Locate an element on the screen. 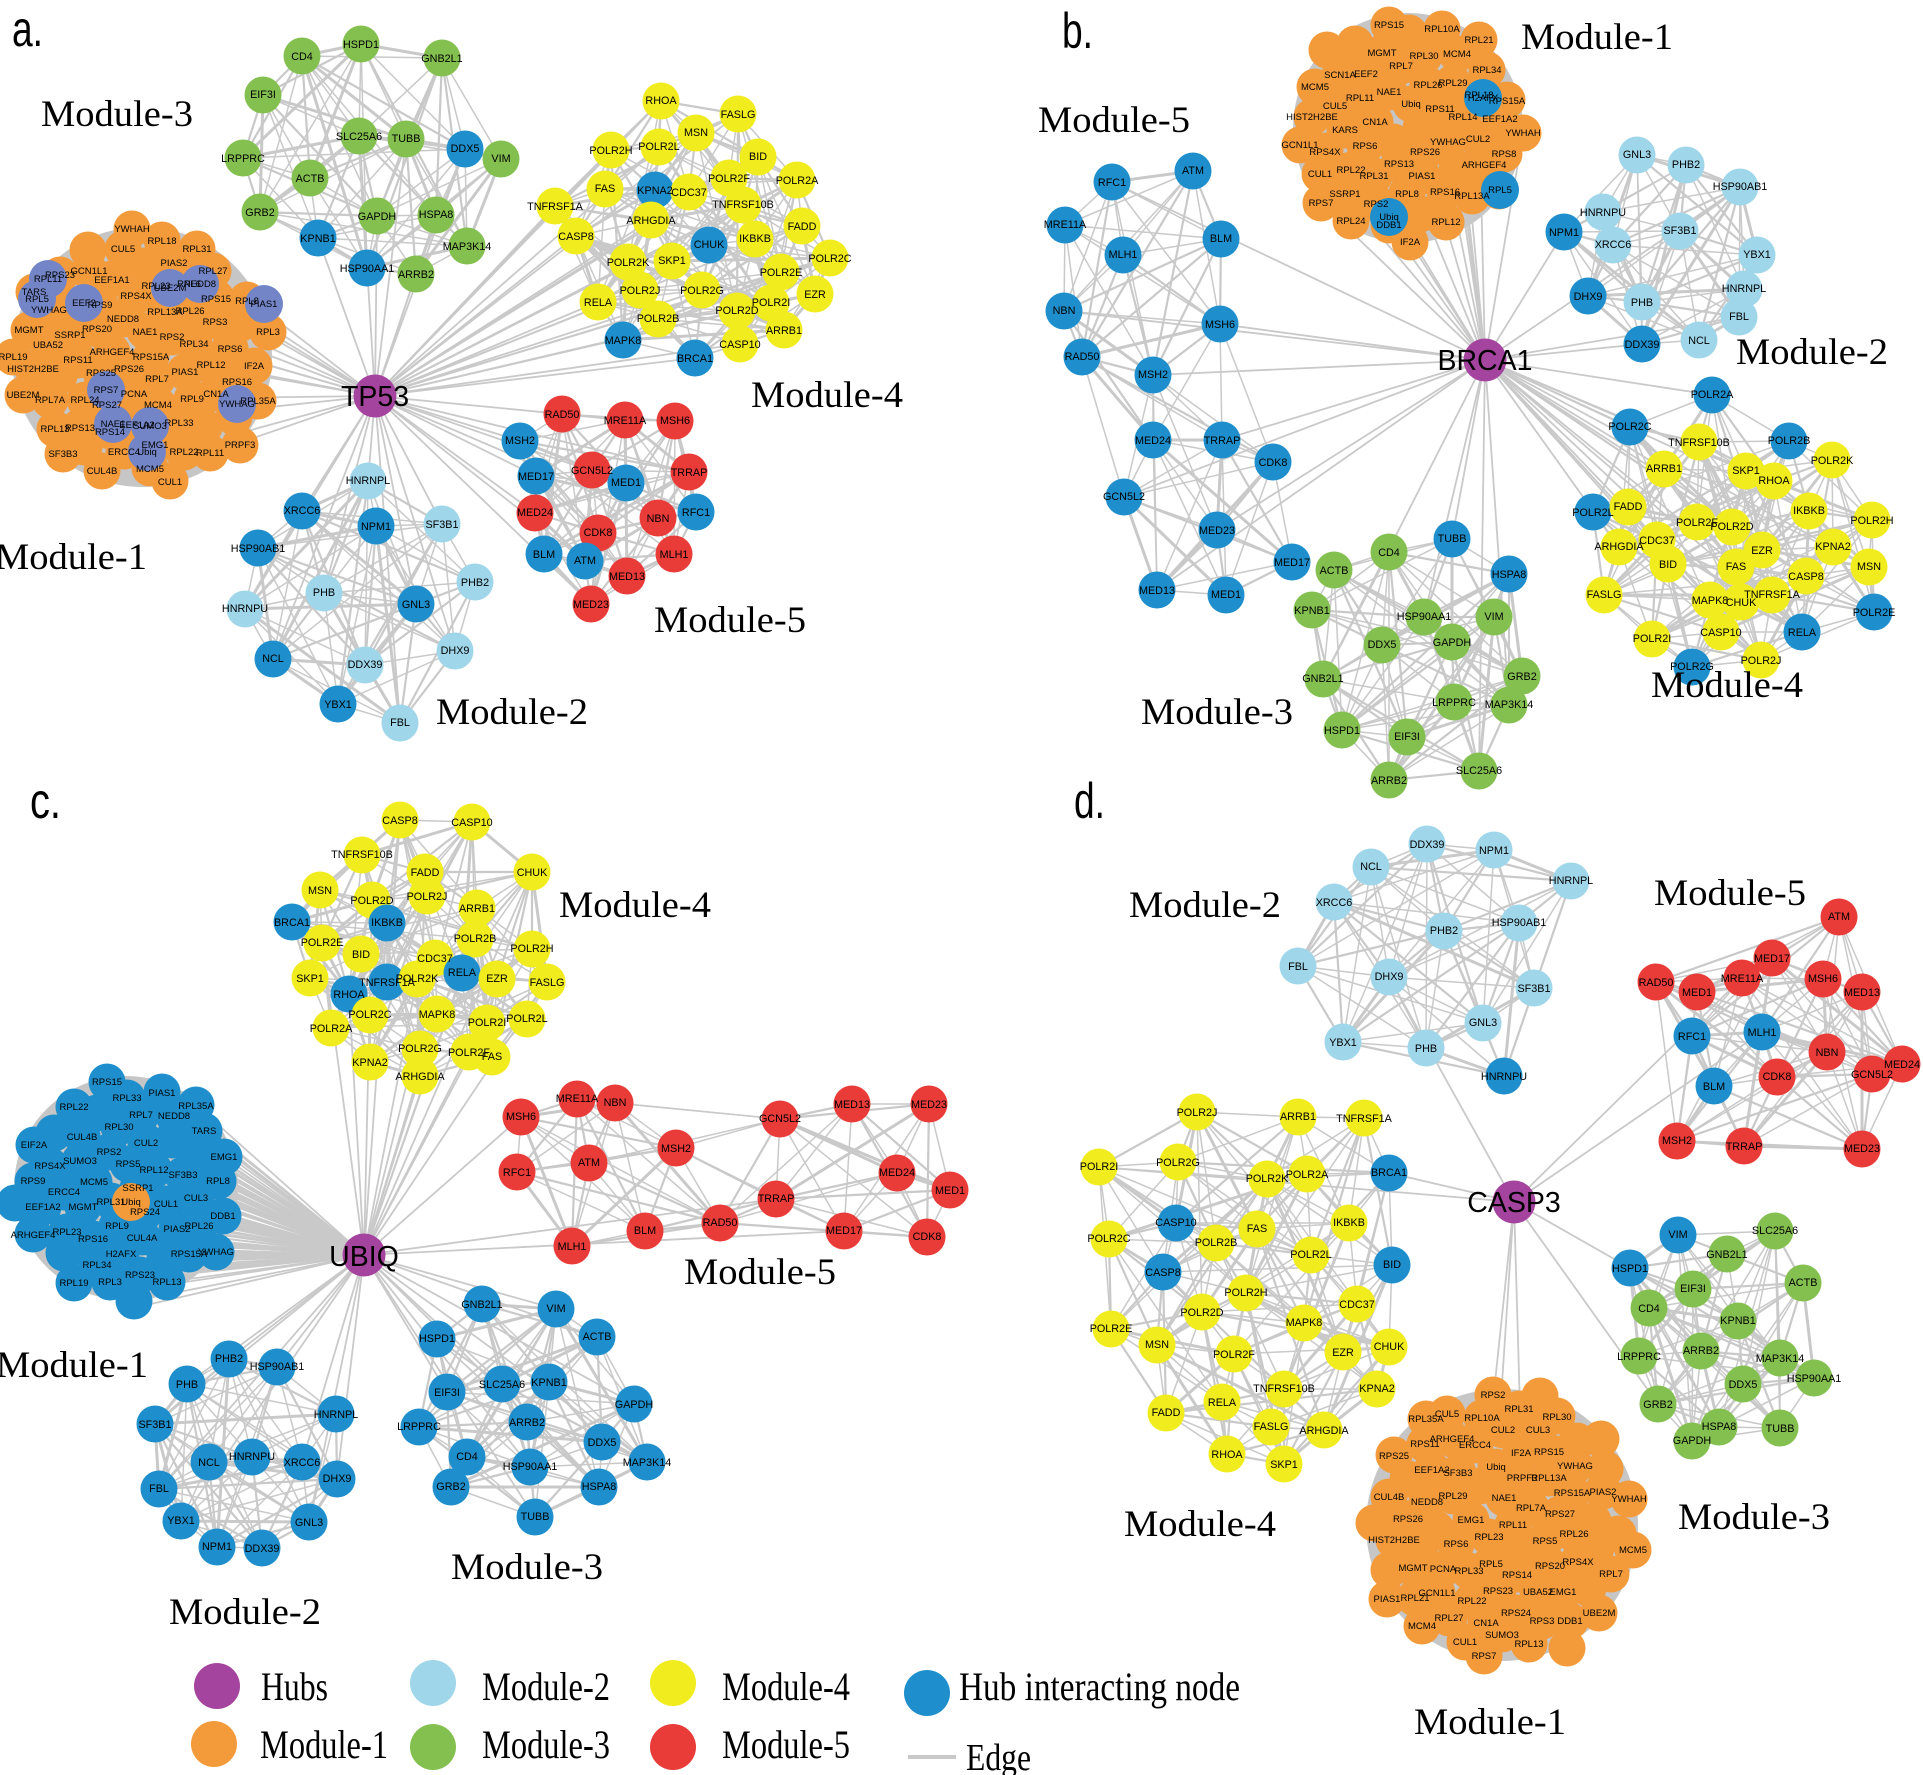  svg-text: HSPA8 is located at coordinates (599, 1487).